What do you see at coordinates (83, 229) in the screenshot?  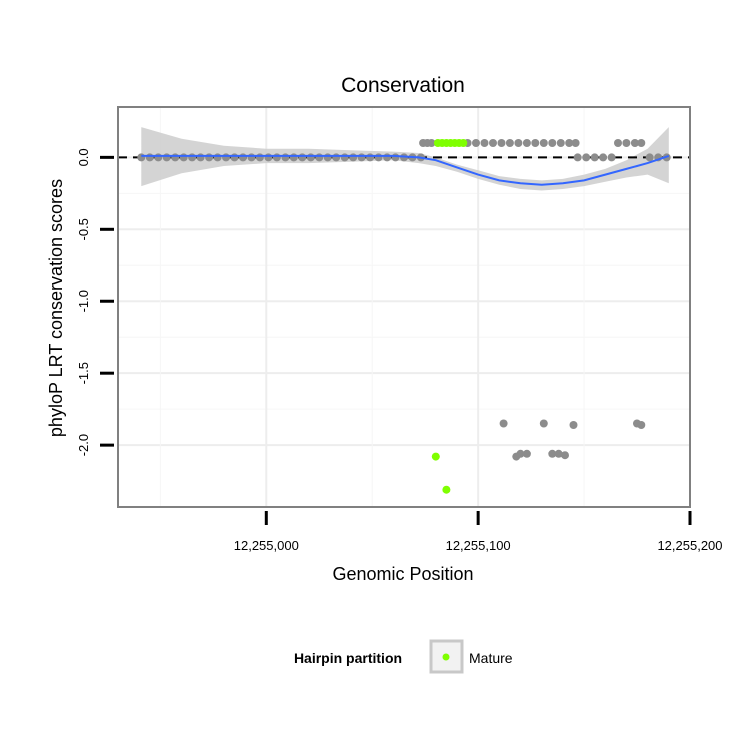 I see `y-tick-label: -0.5` at bounding box center [83, 229].